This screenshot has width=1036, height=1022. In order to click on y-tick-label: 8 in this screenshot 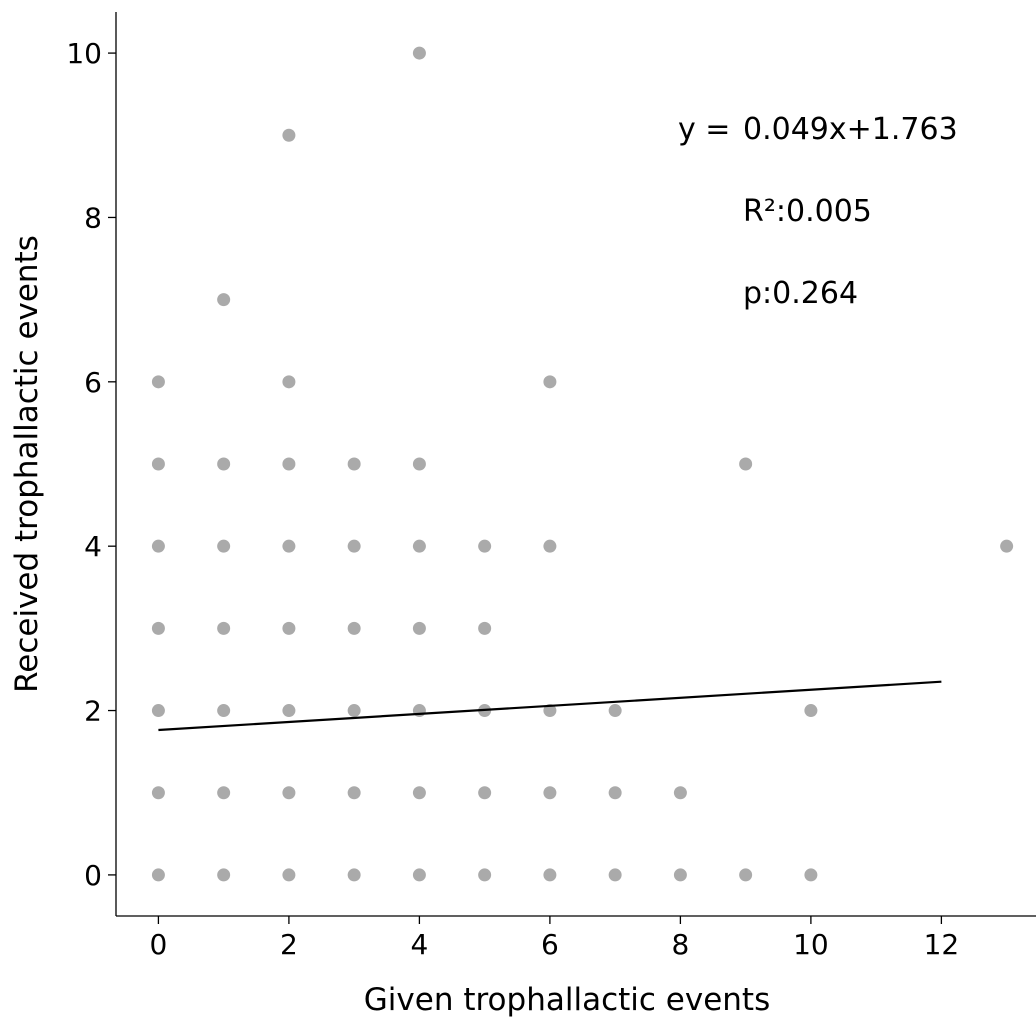, I will do `click(93, 217)`.